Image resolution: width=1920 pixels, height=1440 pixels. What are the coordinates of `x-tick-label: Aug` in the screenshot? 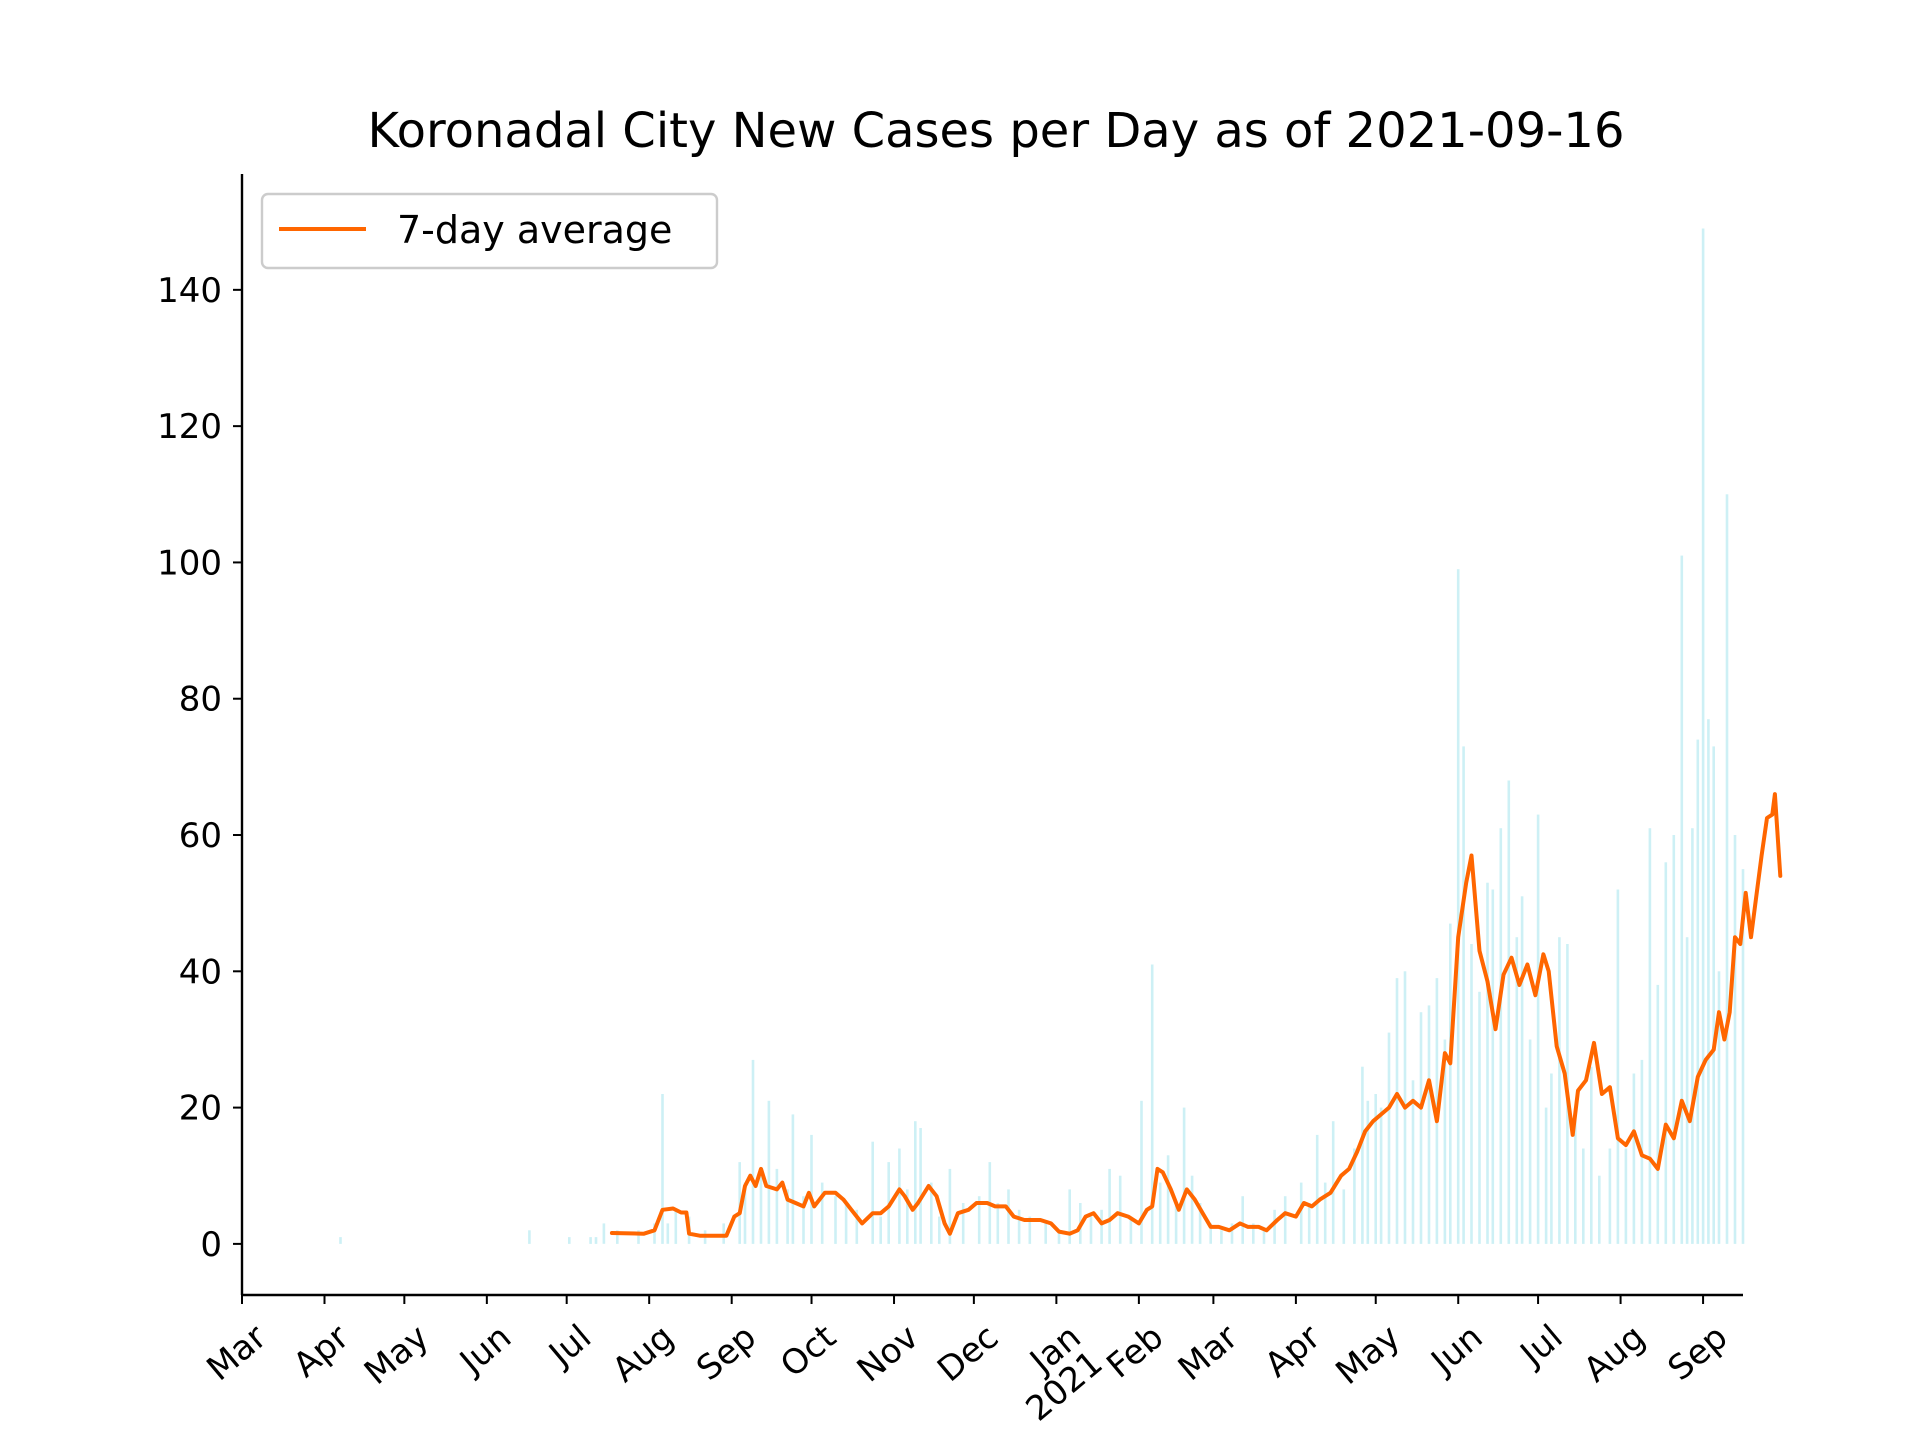 It's located at (1614, 1353).